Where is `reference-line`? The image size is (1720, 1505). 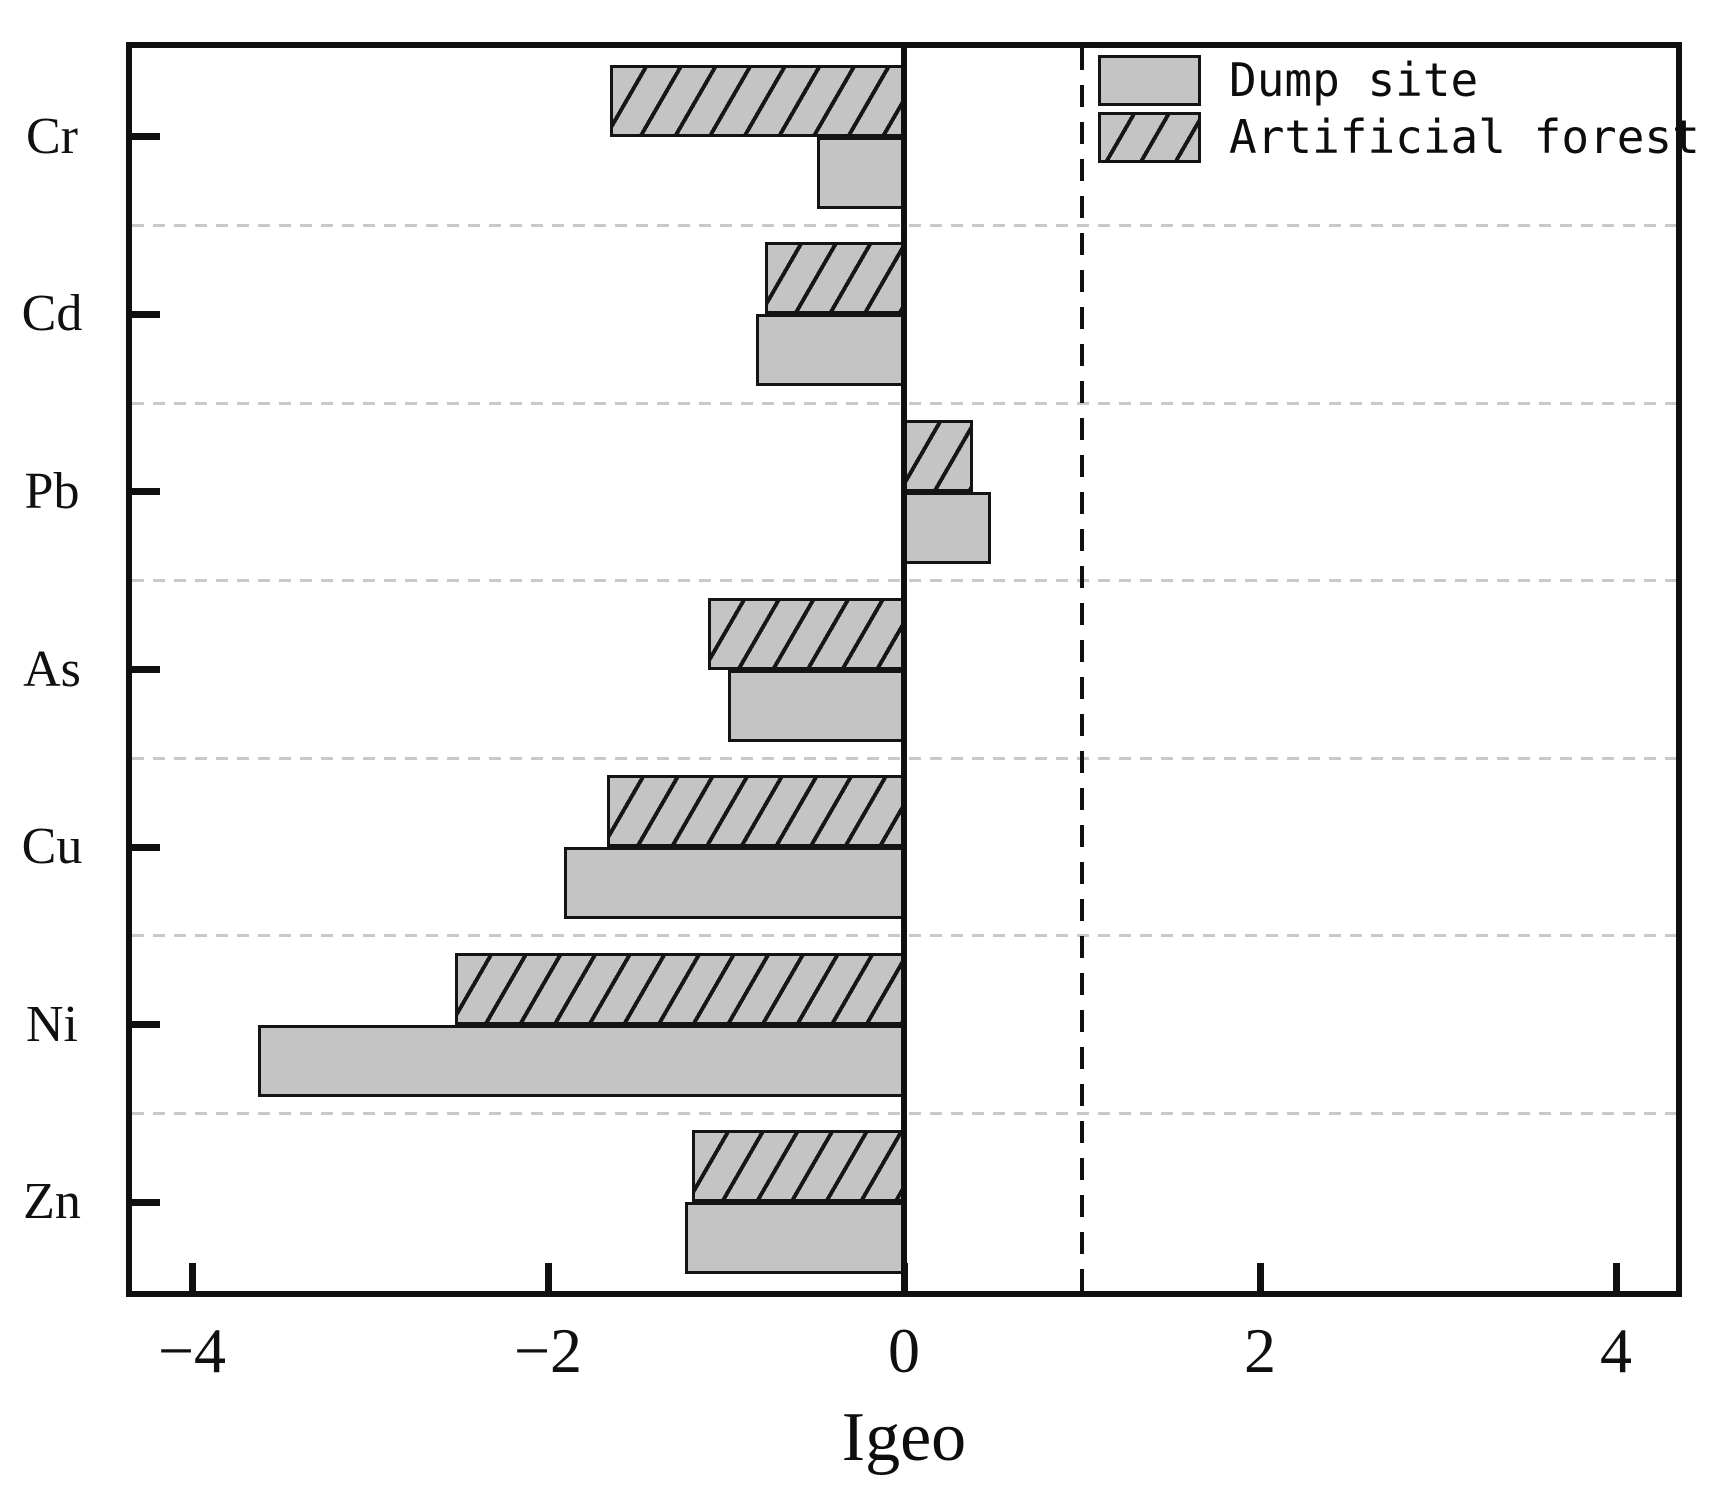 reference-line is located at coordinates (1082, 669).